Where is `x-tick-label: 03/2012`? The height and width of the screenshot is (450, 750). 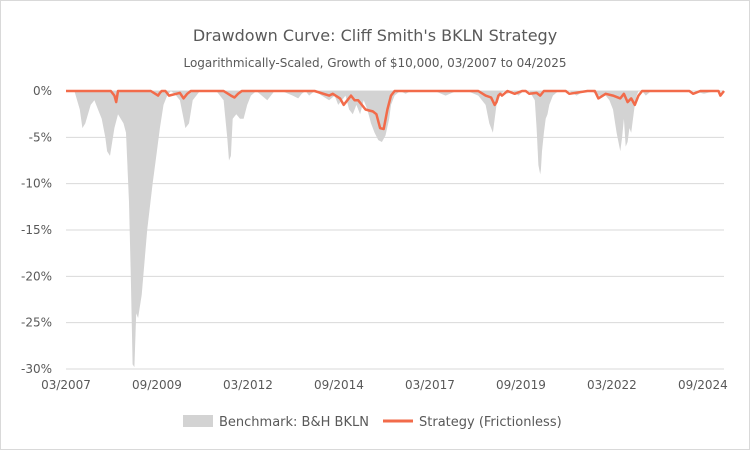
x-tick-label: 03/2012 is located at coordinates (248, 385).